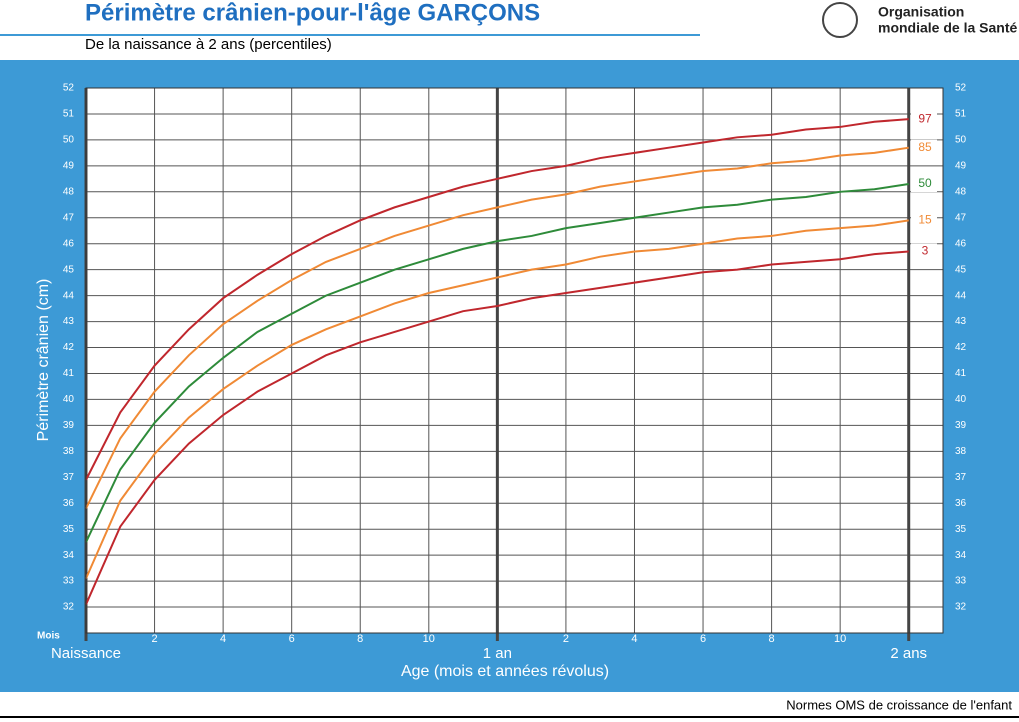 The height and width of the screenshot is (722, 1019). I want to click on y-tick-label: 42, so click(69, 347).